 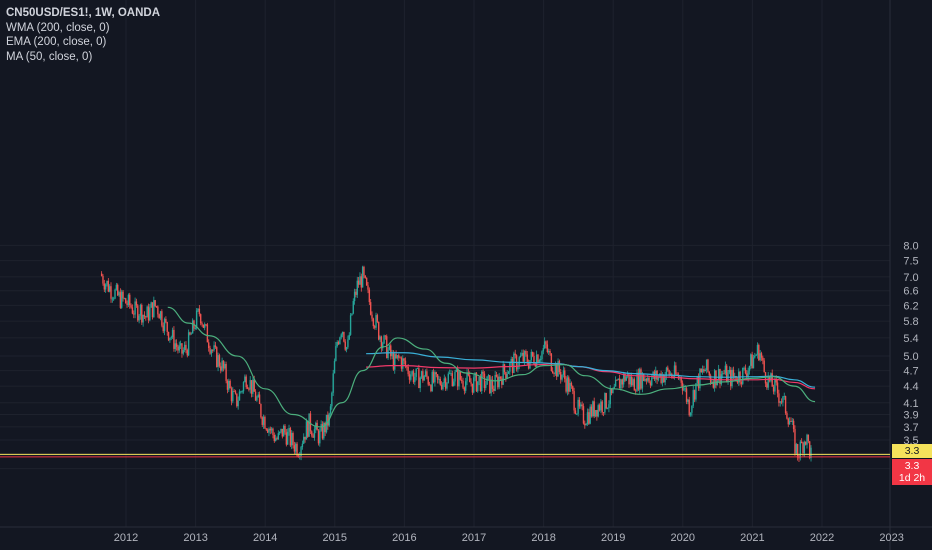 I want to click on y-tick-label: 4.1, so click(x=910, y=404).